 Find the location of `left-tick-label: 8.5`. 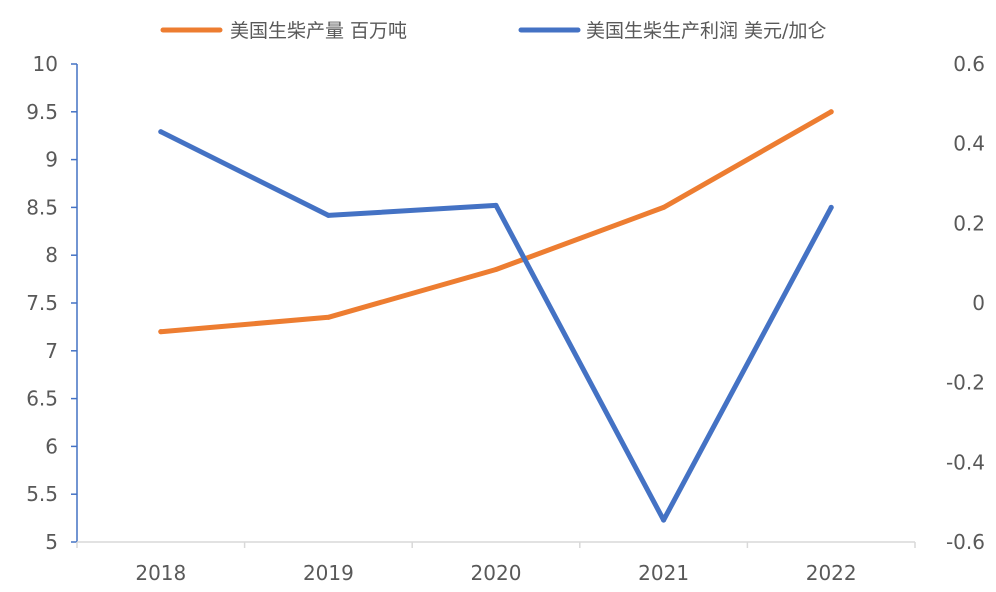

left-tick-label: 8.5 is located at coordinates (42, 207).